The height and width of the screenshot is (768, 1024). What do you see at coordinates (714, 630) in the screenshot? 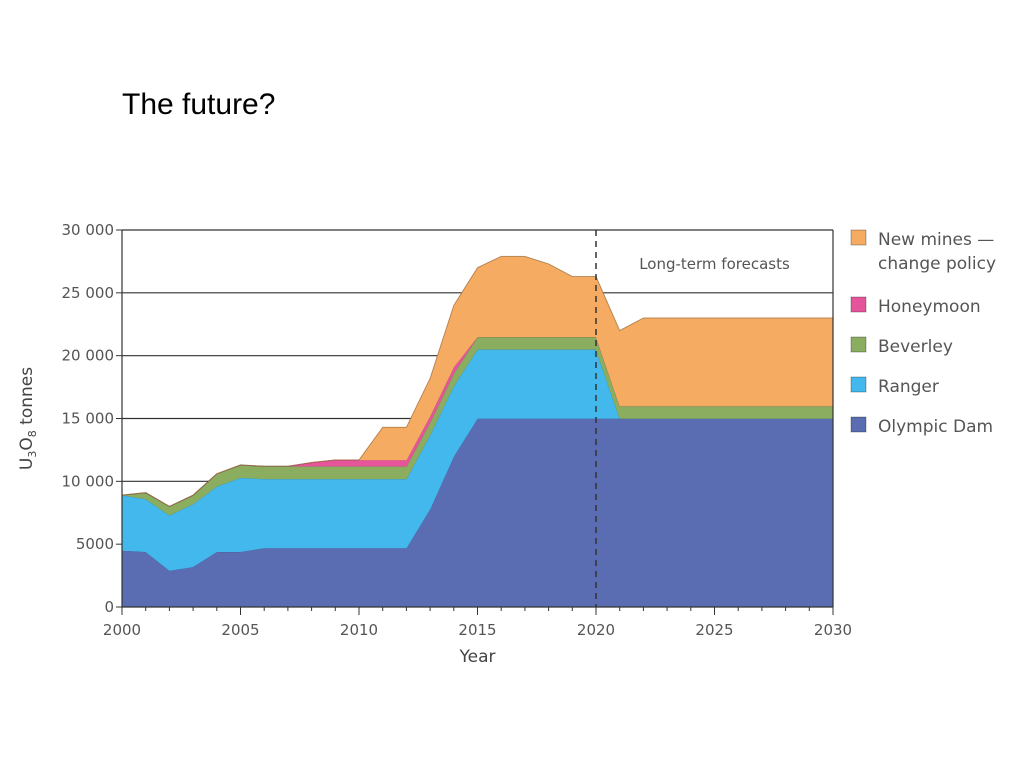
I see `x-tick-label: 2025` at bounding box center [714, 630].